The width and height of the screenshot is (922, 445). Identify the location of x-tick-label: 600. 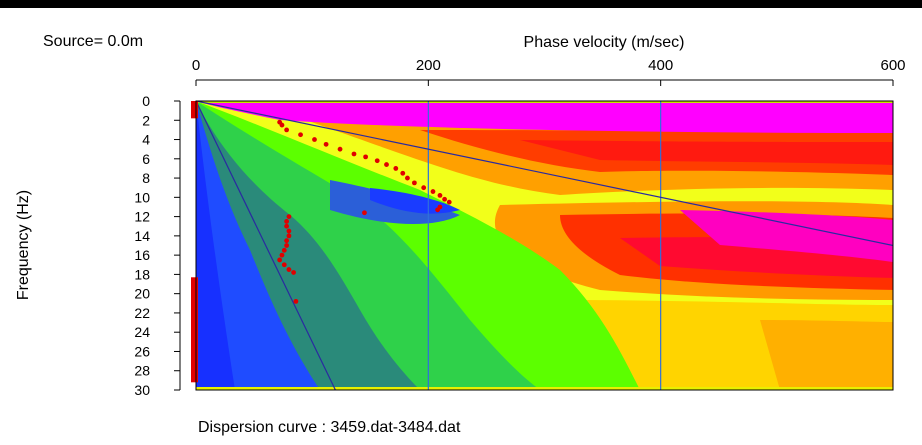
(892, 65).